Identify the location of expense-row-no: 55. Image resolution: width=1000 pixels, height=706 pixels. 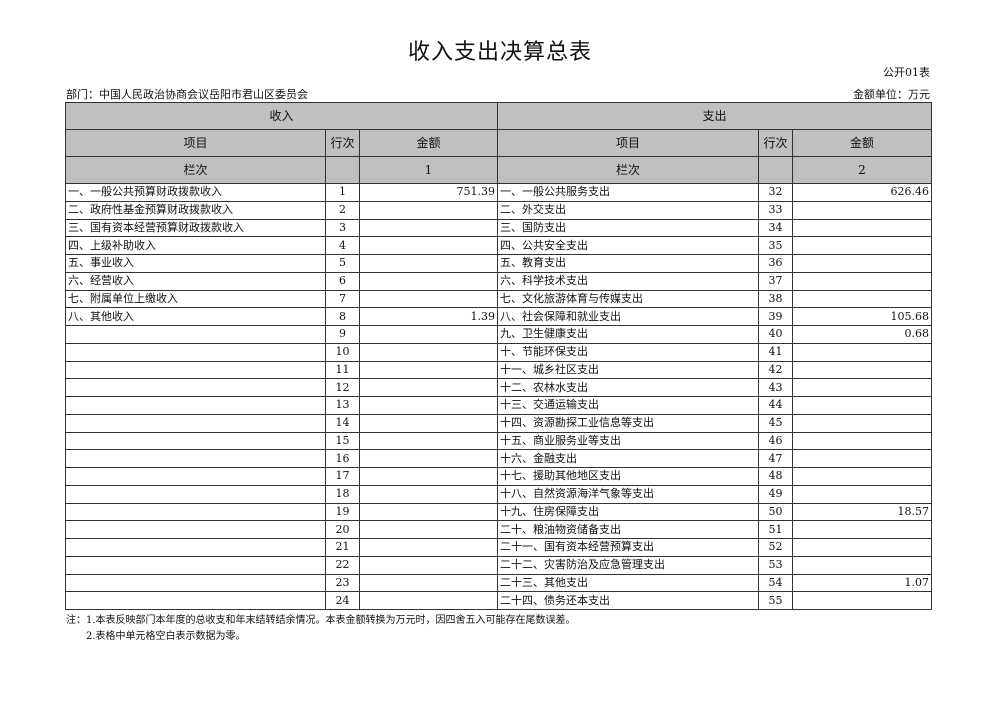
(775, 600).